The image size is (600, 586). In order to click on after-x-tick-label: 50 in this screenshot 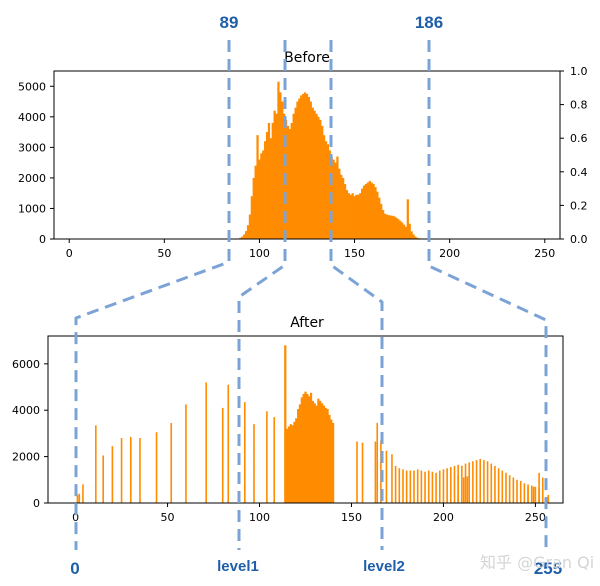, I will do `click(168, 517)`.